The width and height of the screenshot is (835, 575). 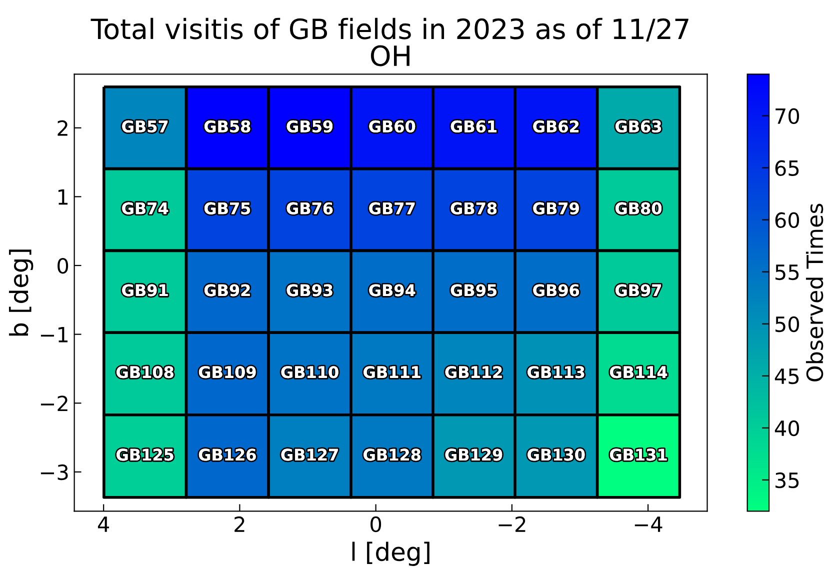 What do you see at coordinates (473, 290) in the screenshot?
I see `data-label: GB95` at bounding box center [473, 290].